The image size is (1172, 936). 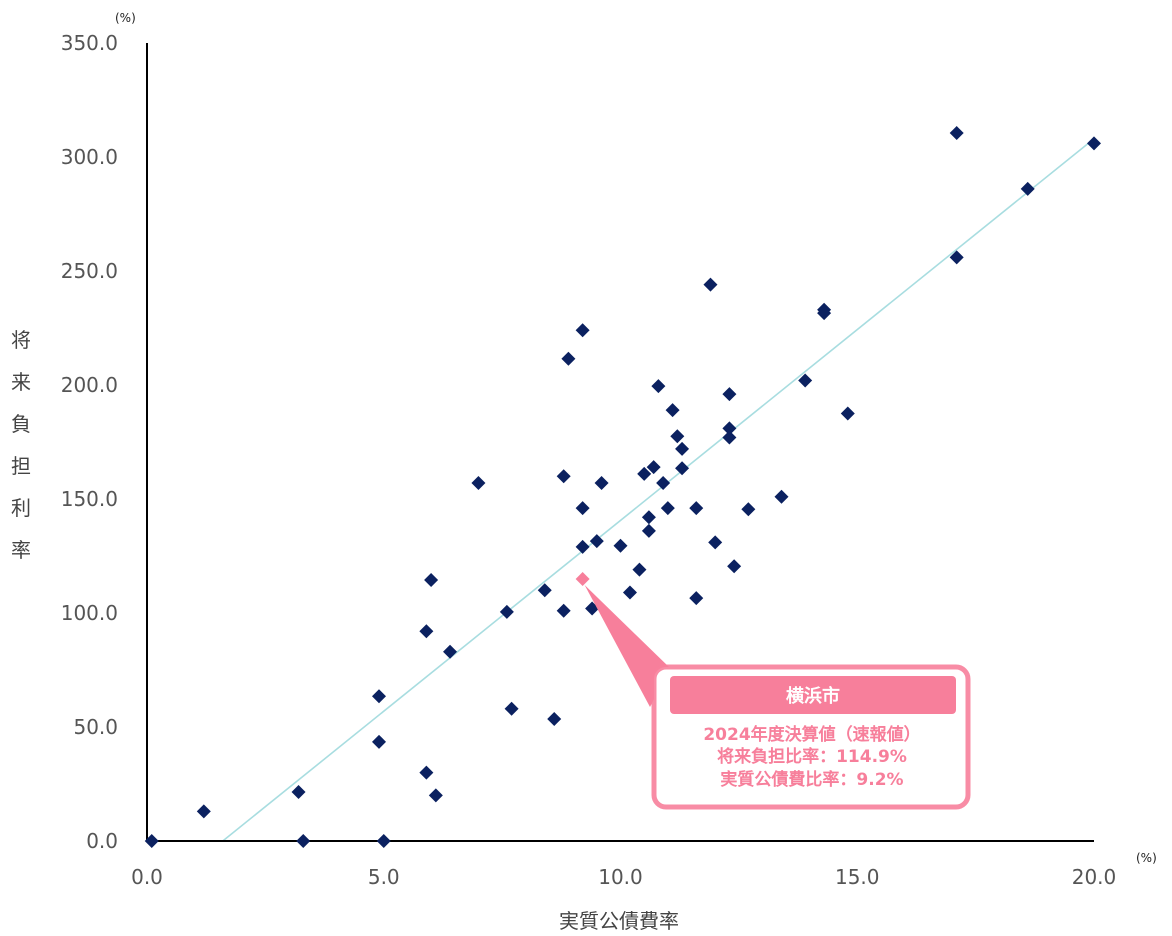 What do you see at coordinates (811, 734) in the screenshot?
I see `callout-line-1: 2024年度決算値（速報値）` at bounding box center [811, 734].